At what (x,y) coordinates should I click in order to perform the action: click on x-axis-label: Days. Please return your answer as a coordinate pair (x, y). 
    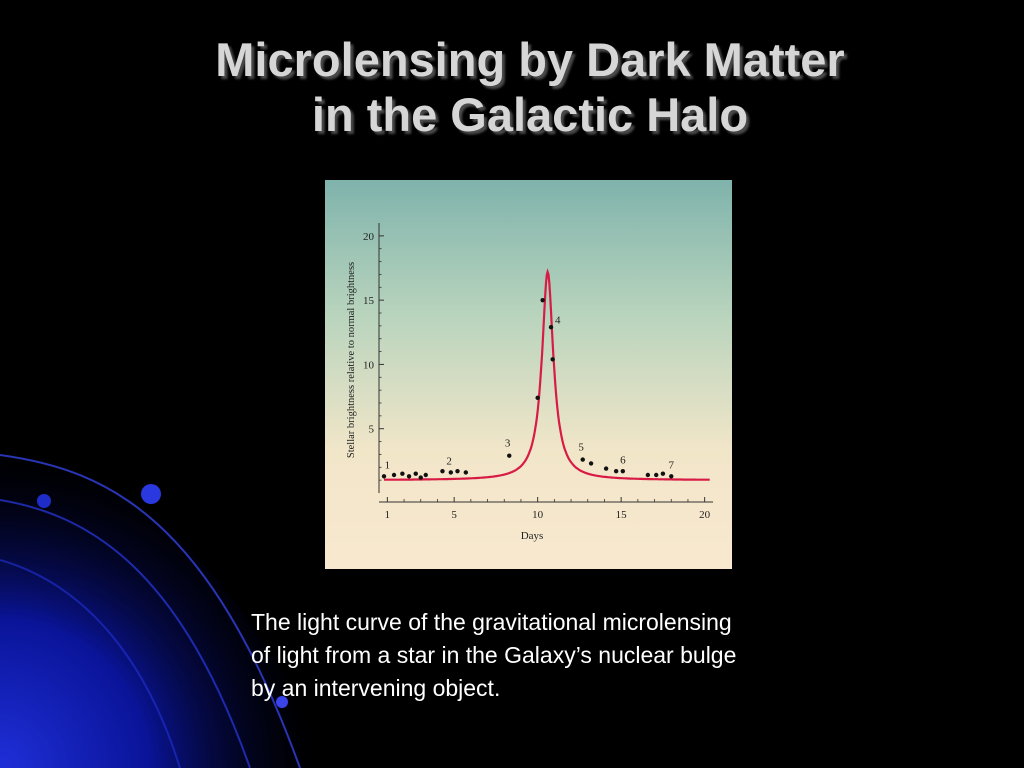
    Looking at the image, I should click on (532, 536).